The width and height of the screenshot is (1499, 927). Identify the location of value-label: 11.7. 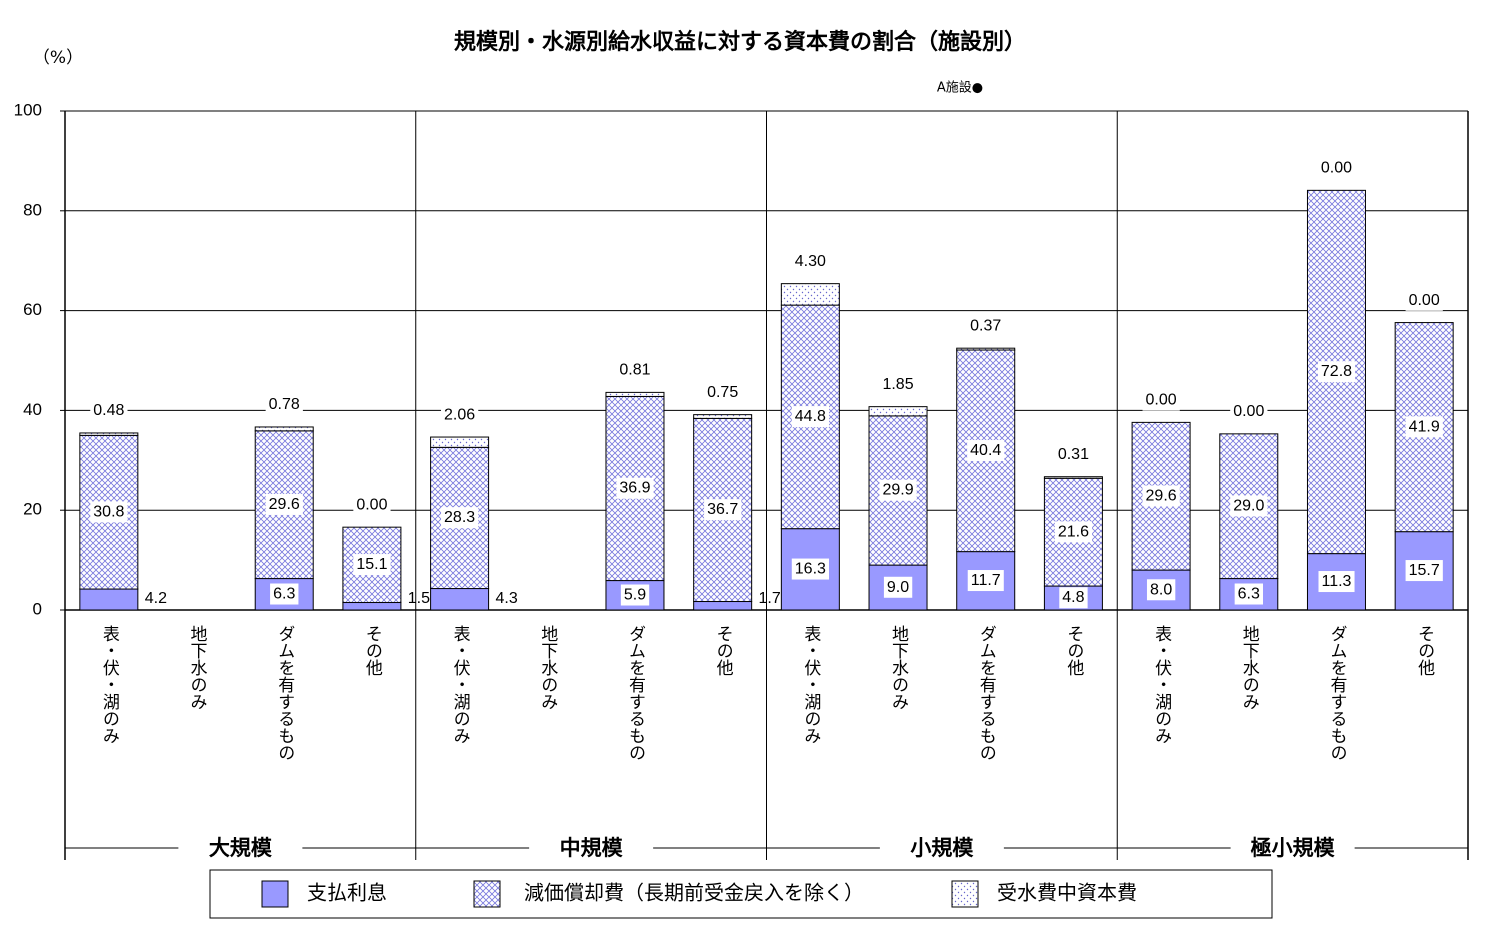
(986, 580).